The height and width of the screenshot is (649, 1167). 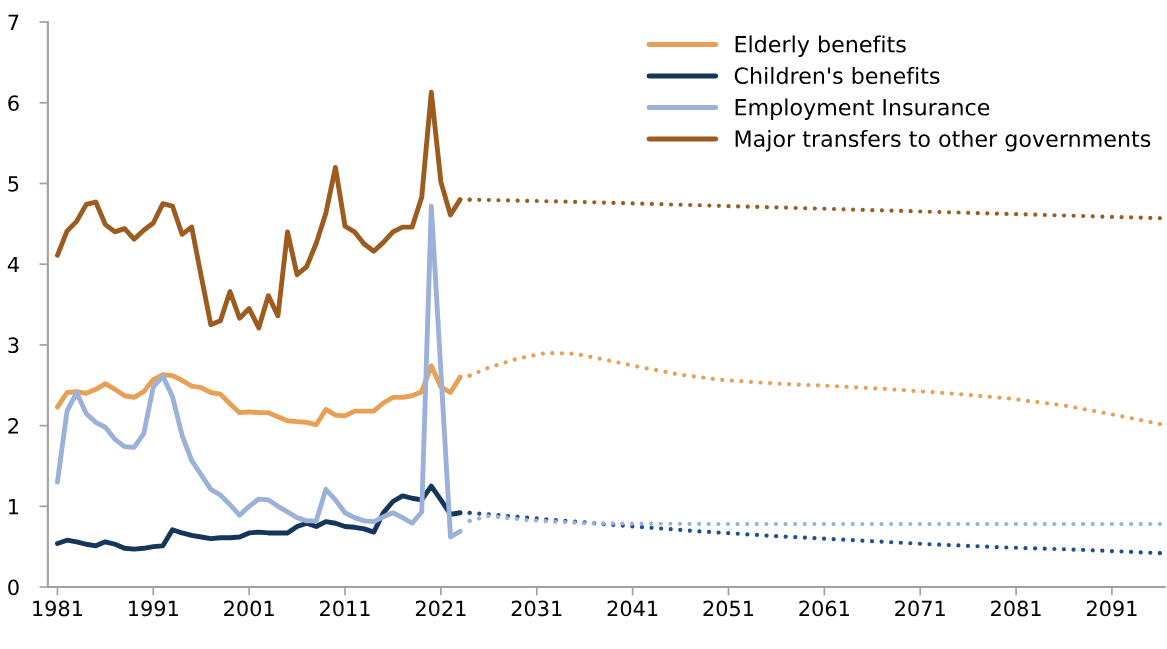 I want to click on x-tick-label: 2081, so click(x=1016, y=608).